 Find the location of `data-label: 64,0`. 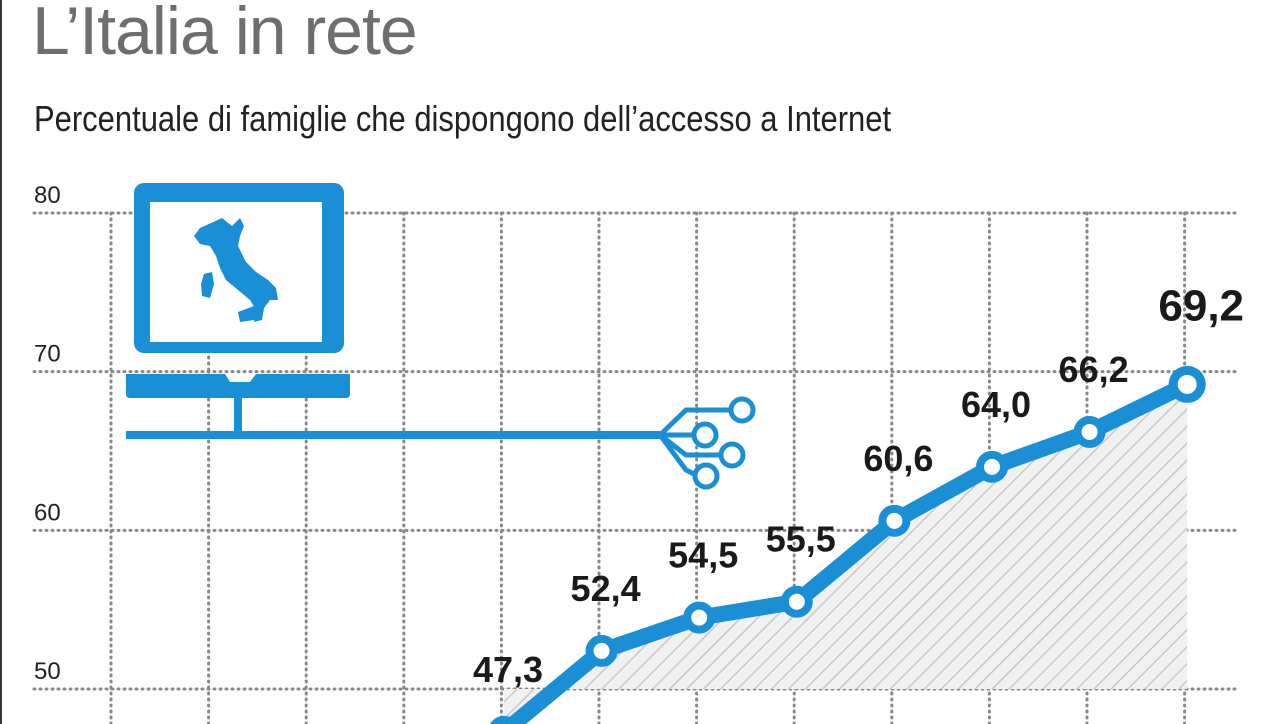

data-label: 64,0 is located at coordinates (996, 404).